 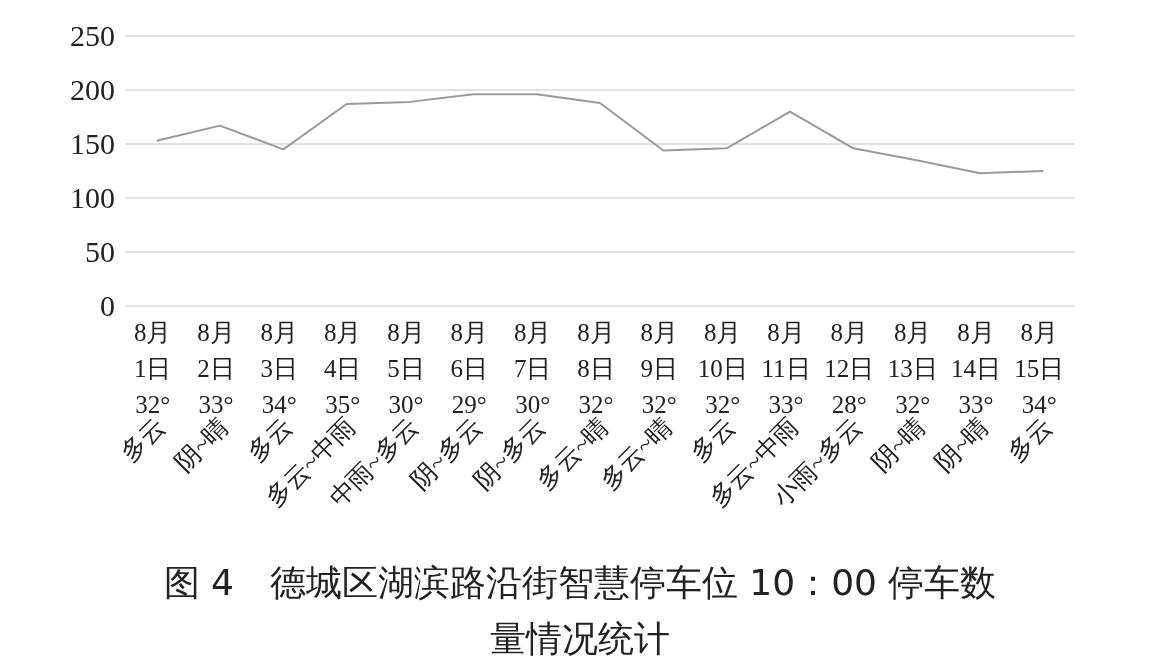 I want to click on y-tick-label: 50, so click(x=100, y=251).